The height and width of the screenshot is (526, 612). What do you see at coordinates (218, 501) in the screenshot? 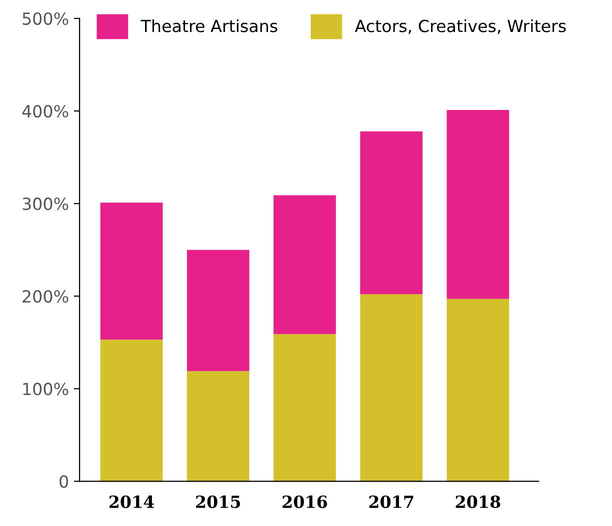
I see `x-tick-label: 2015` at bounding box center [218, 501].